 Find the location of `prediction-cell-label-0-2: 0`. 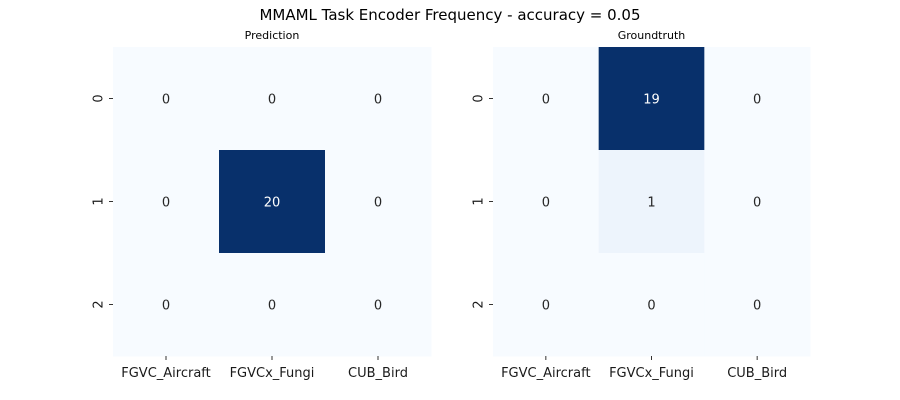

prediction-cell-label-0-2: 0 is located at coordinates (378, 100).